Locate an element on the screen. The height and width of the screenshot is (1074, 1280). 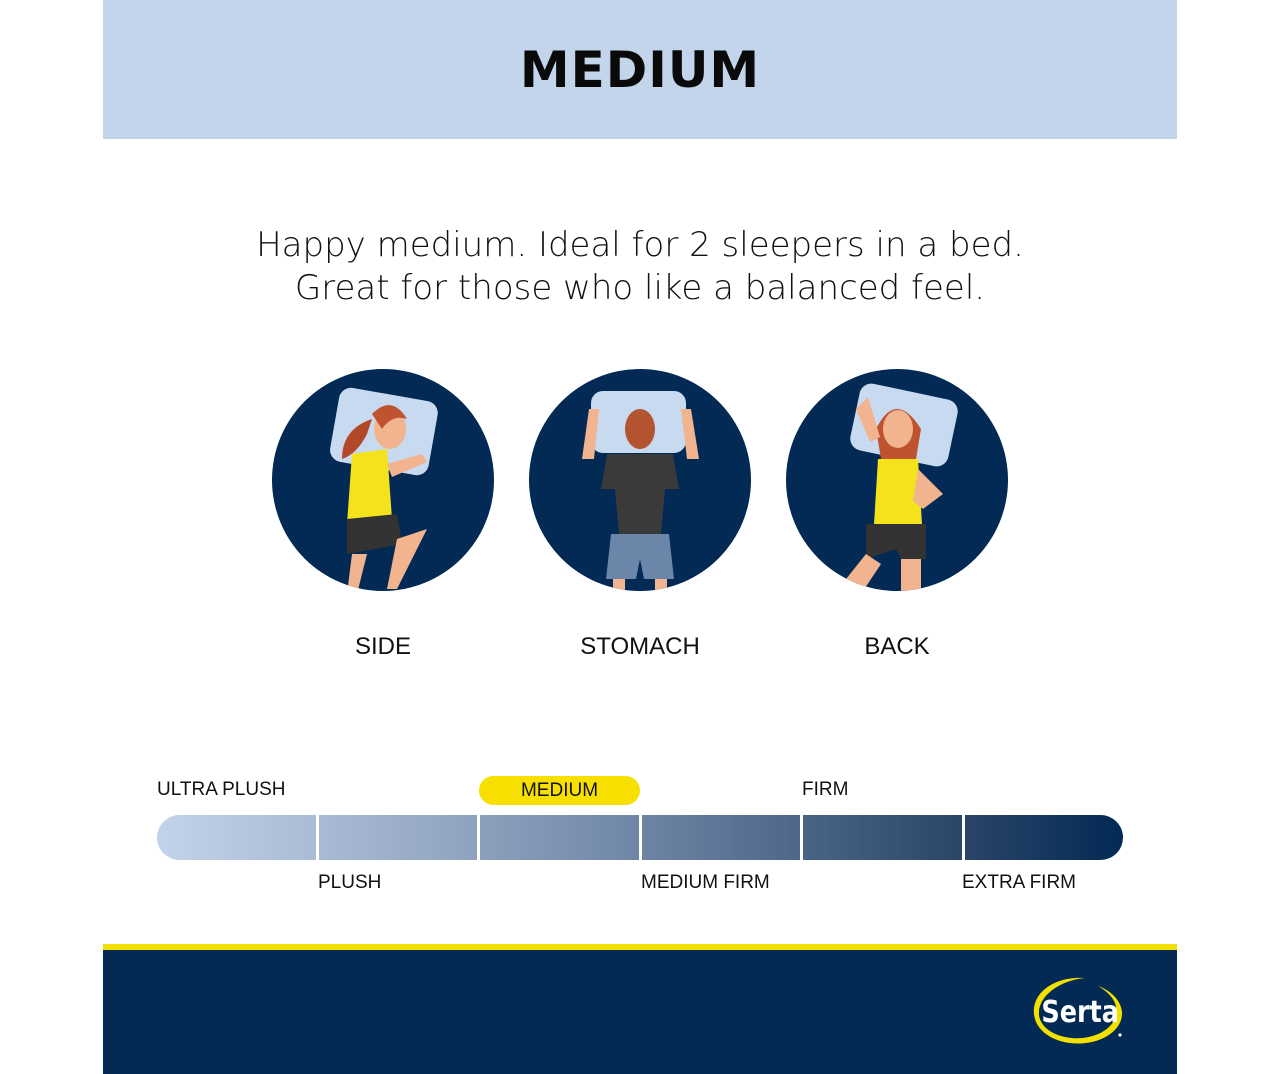
position-label: STOMACH is located at coordinates (640, 646).